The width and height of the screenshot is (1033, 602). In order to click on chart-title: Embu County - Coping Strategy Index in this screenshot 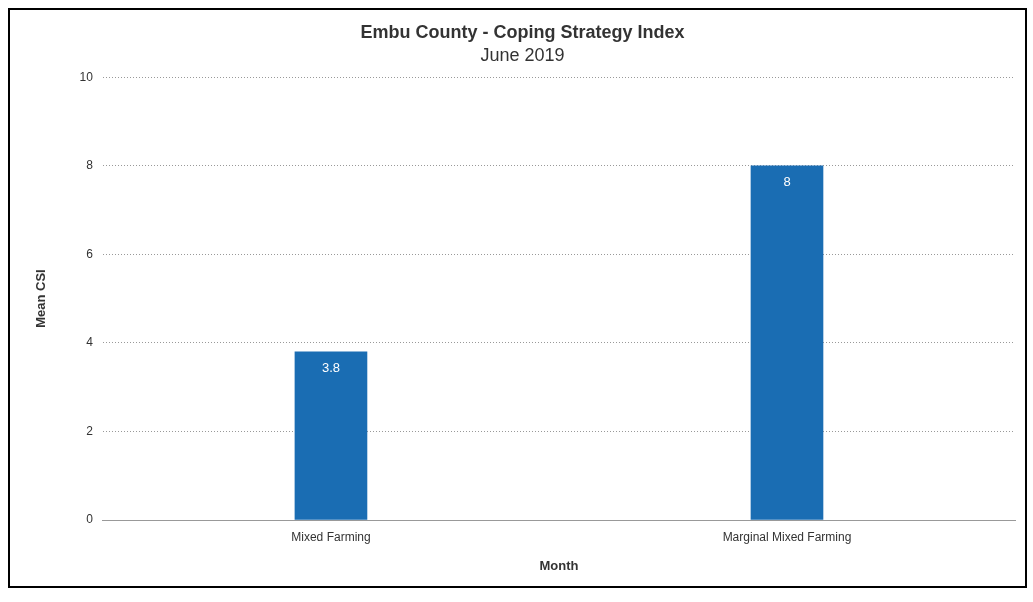, I will do `click(522, 31)`.